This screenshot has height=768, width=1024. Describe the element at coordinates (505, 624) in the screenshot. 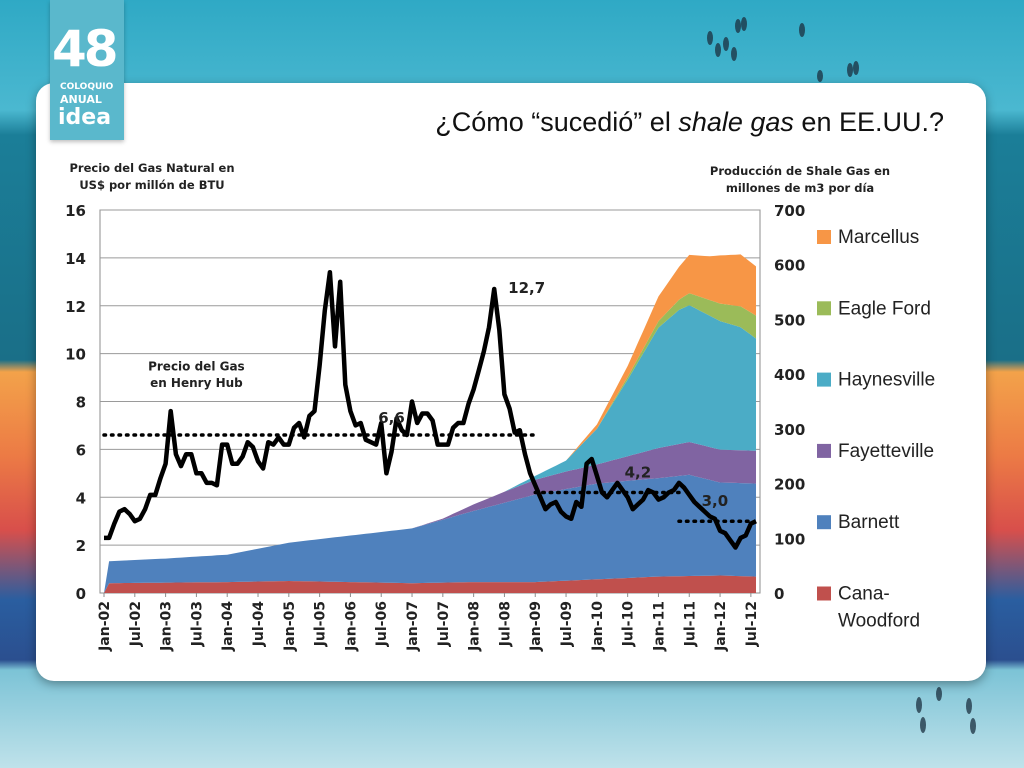

I see `x-tick-label: Jul-08` at that location.